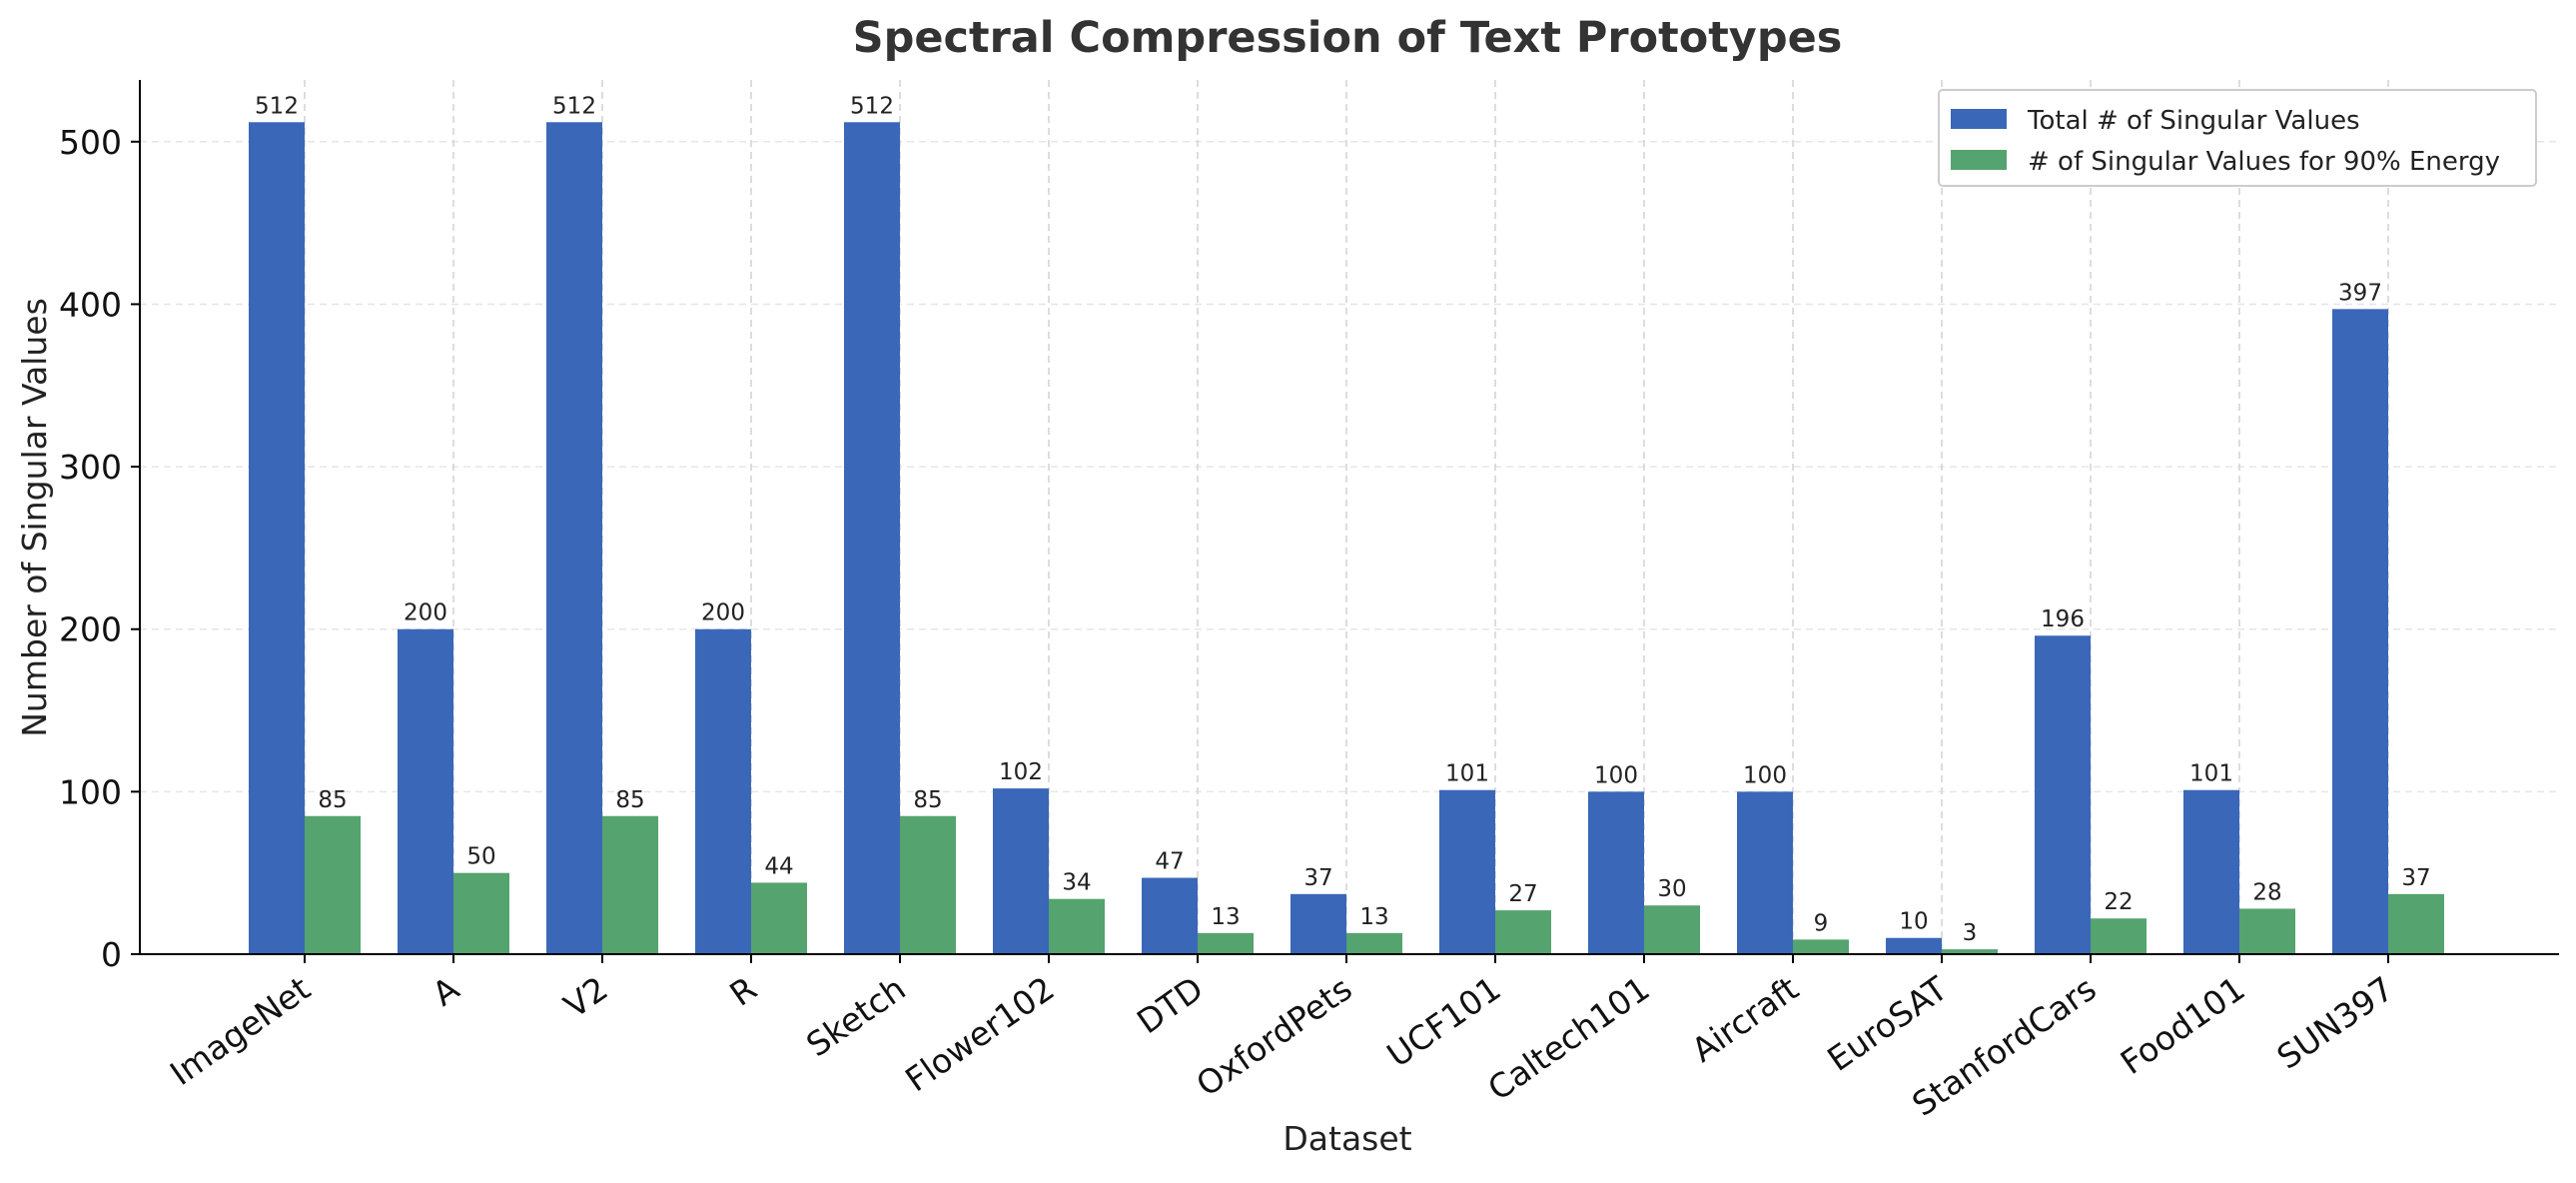  I want to click on x-tick-label: R, so click(743, 991).